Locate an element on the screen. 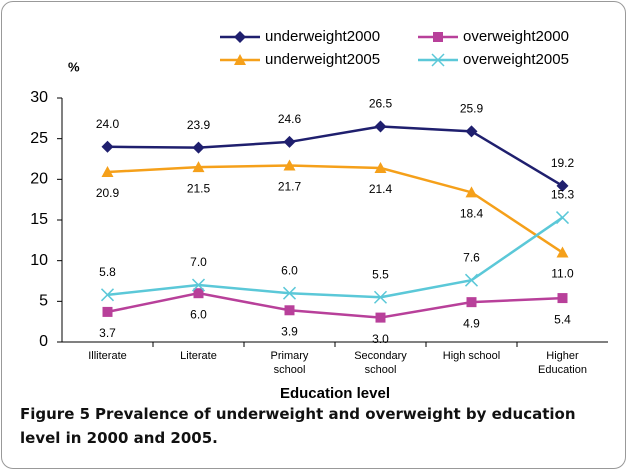  x-axis-label: Education level is located at coordinates (335, 392).